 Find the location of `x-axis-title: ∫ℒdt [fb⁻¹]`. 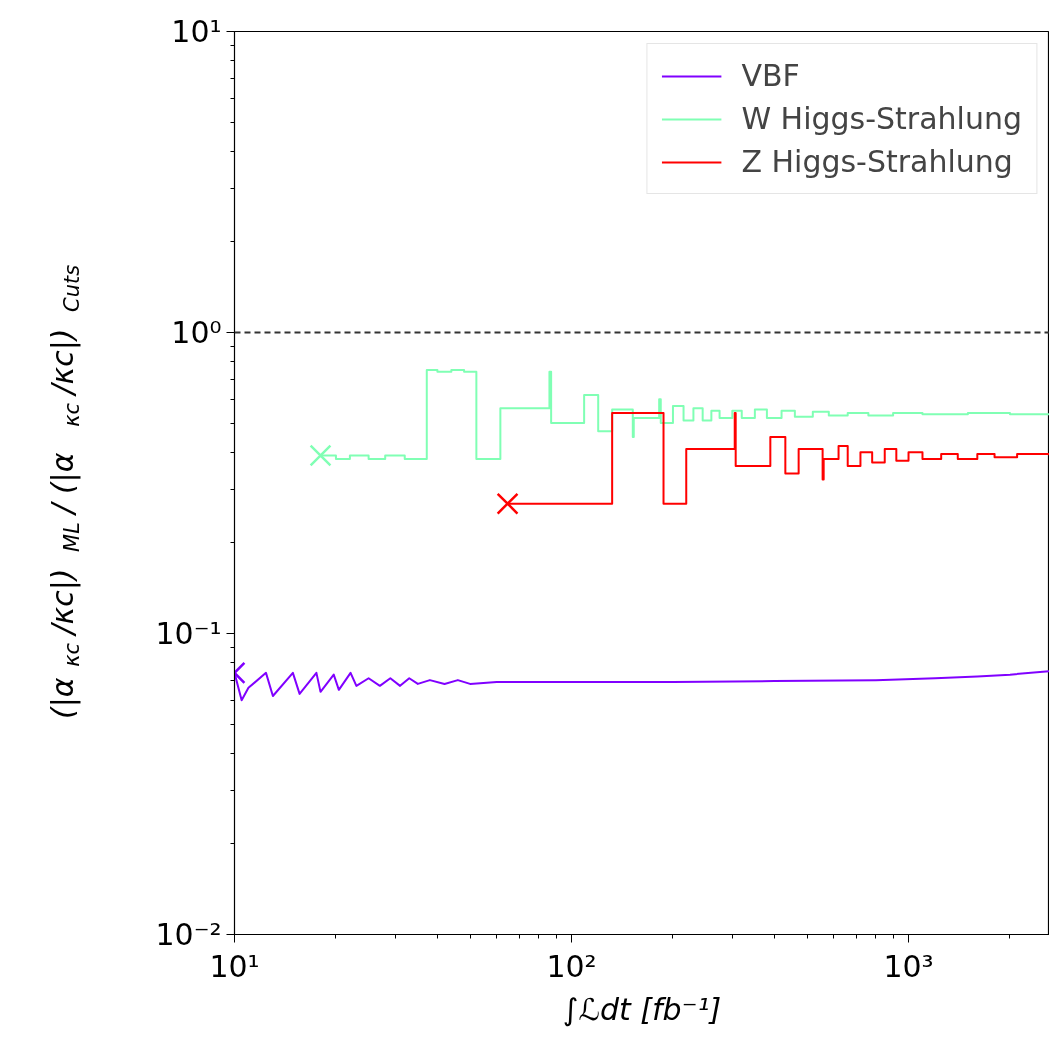

x-axis-title: ∫ℒdt [fb⁻¹] is located at coordinates (642, 1009).